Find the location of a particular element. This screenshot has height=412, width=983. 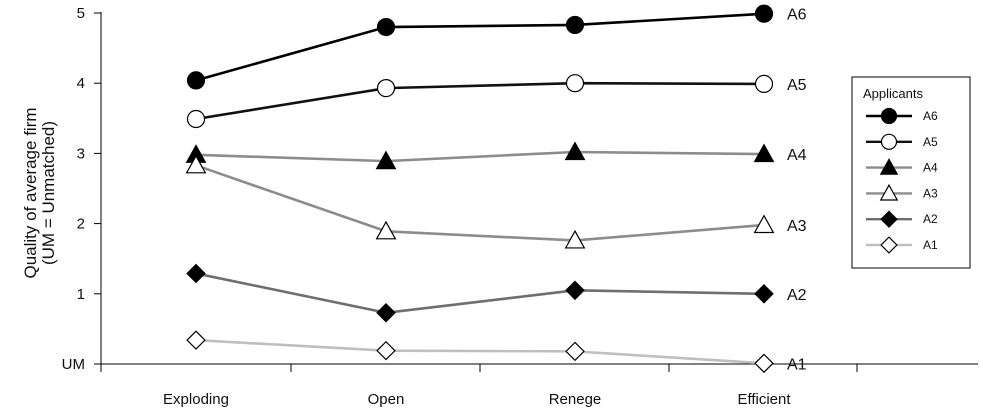

x-tick-label: Open is located at coordinates (386, 399).